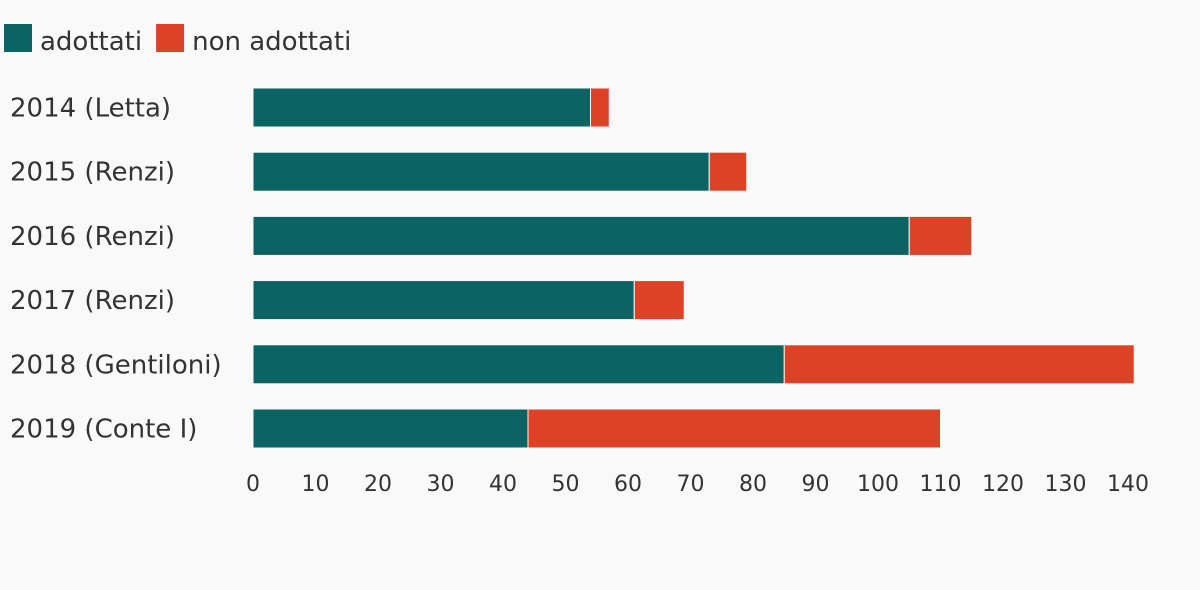 This screenshot has height=590, width=1200. Describe the element at coordinates (691, 484) in the screenshot. I see `x-tick-label-7: 70` at that location.